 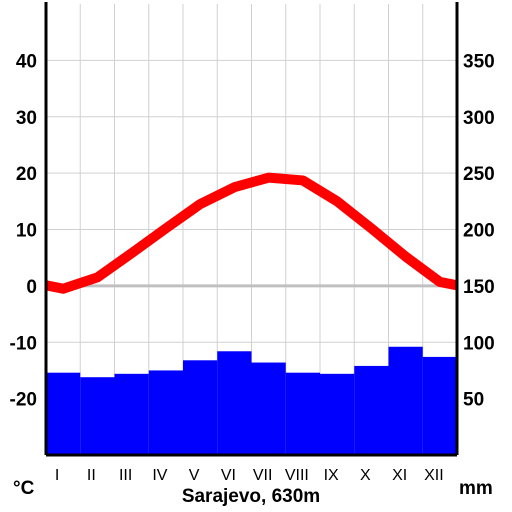 What do you see at coordinates (476, 488) in the screenshot?
I see `precipitation-unit-label: mm` at bounding box center [476, 488].